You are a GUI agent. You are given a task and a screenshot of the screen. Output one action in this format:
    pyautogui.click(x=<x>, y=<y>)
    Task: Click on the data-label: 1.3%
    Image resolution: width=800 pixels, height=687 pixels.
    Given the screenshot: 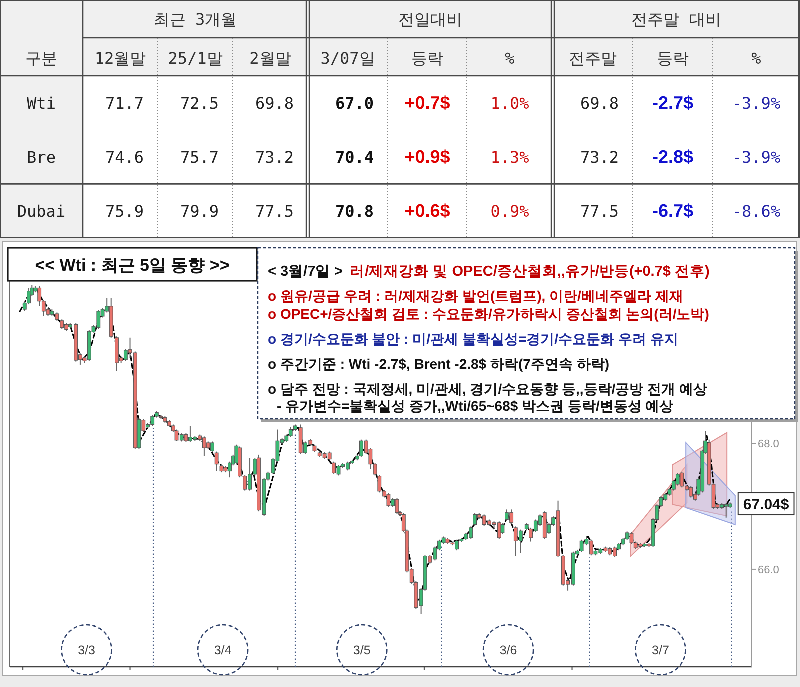 What is the action you would take?
    pyautogui.click(x=510, y=157)
    